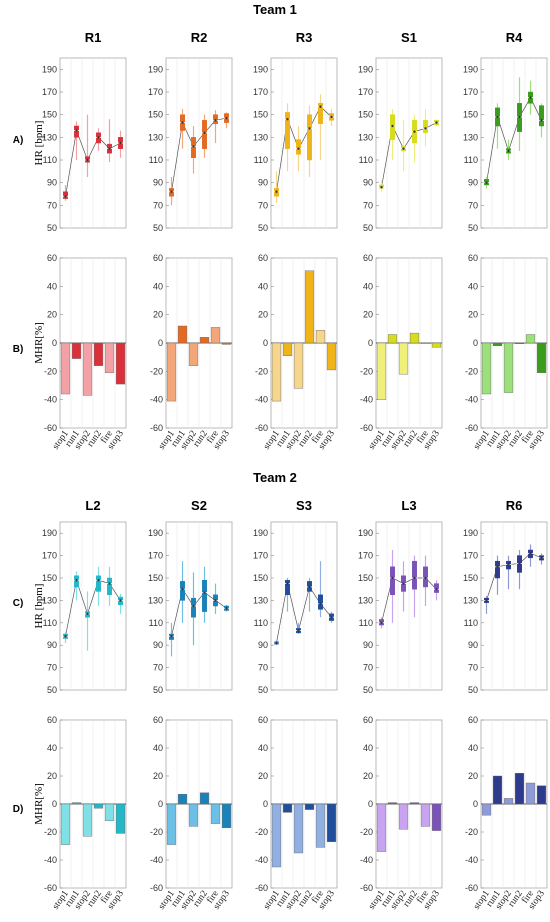  What do you see at coordinates (414, 575) in the screenshot?
I see `box` at bounding box center [414, 575].